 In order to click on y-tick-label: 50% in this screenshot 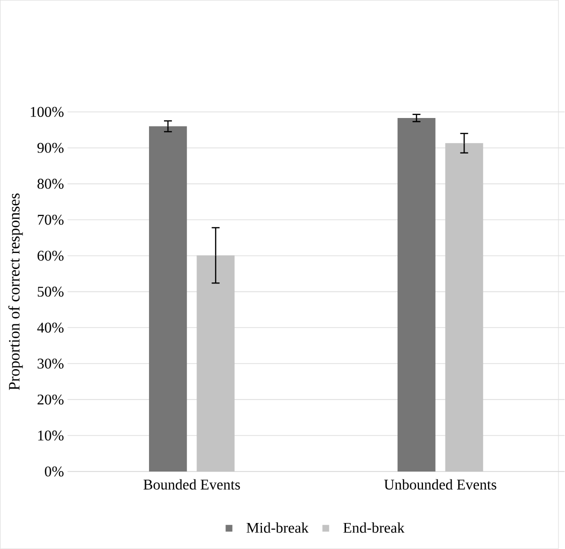, I will do `click(51, 291)`.